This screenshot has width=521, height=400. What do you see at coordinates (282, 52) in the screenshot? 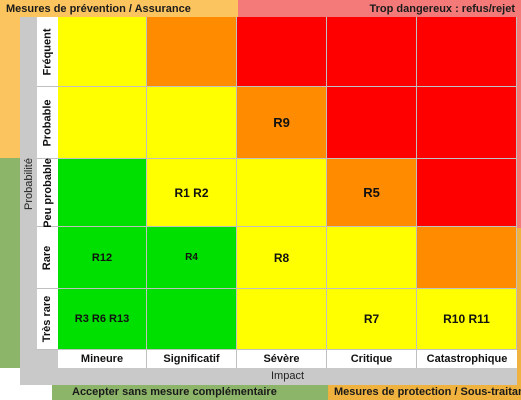
I see `cell-r0-c2` at bounding box center [282, 52].